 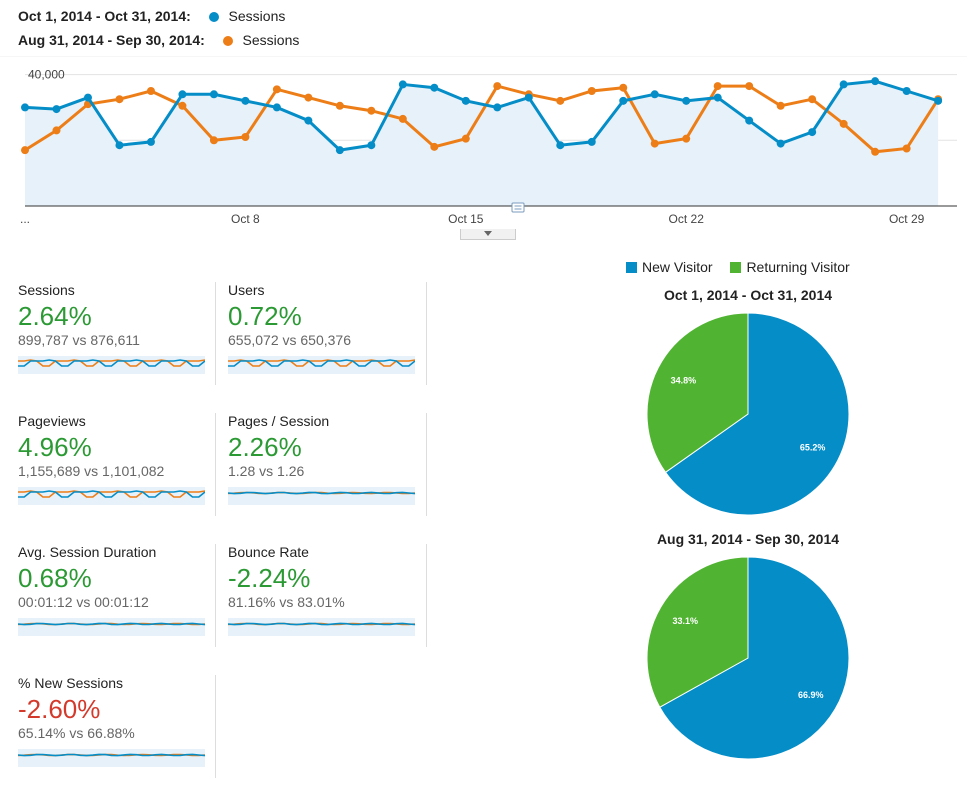 I want to click on metric-change: 0.68%, so click(x=55, y=578).